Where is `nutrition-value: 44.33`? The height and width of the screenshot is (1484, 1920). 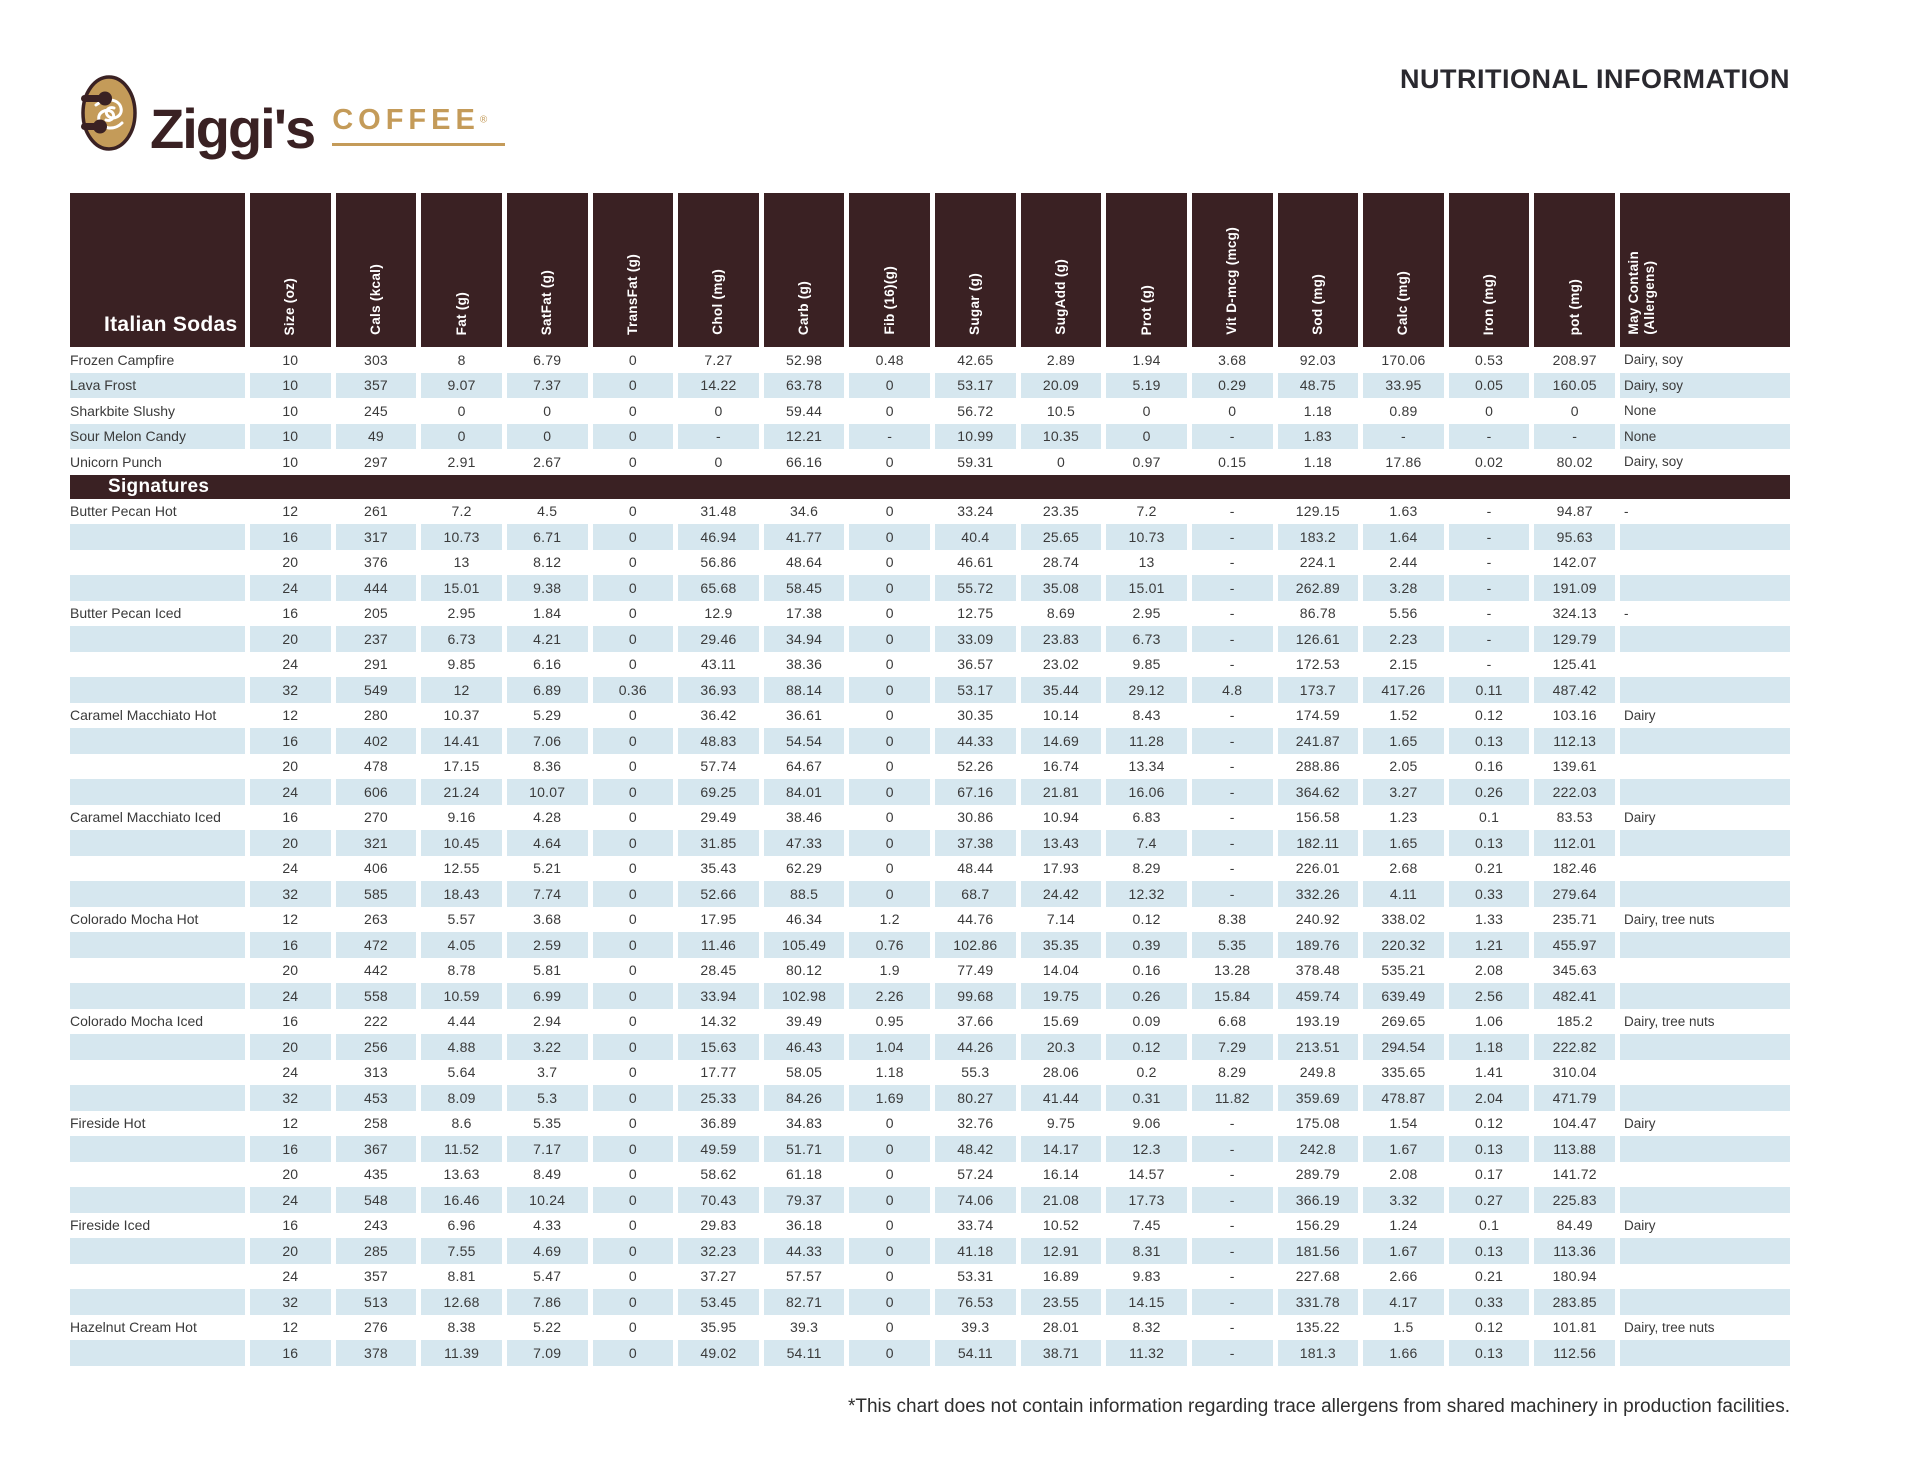
nutrition-value: 44.33 is located at coordinates (975, 741).